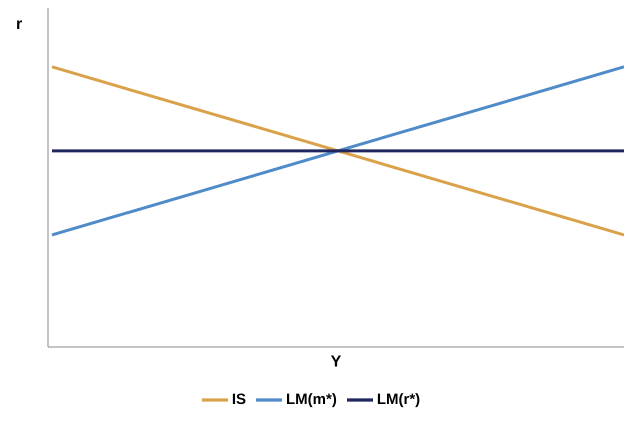 This screenshot has width=632, height=421. I want to click on legend-label: LM(m*), so click(311, 399).